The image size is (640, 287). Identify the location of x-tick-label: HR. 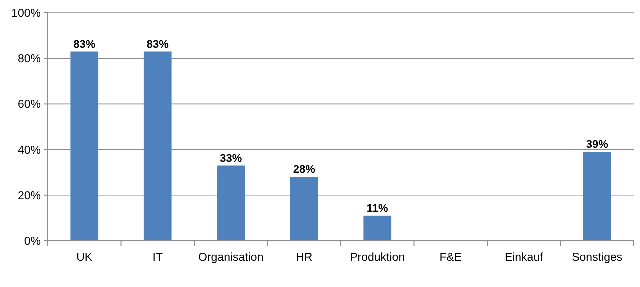
(304, 258).